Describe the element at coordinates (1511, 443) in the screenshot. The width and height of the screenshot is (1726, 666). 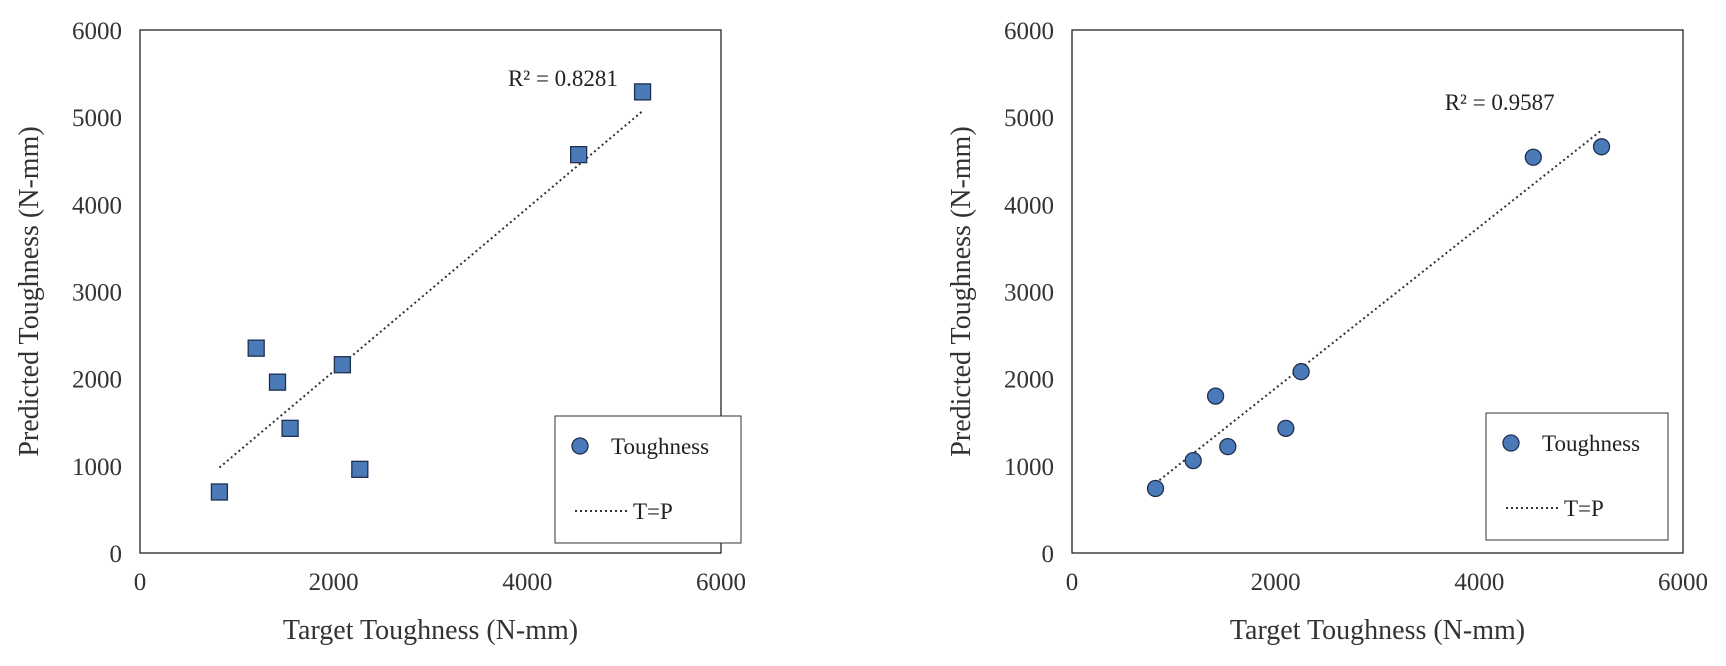
I see `chart-1-legend-marker` at that location.